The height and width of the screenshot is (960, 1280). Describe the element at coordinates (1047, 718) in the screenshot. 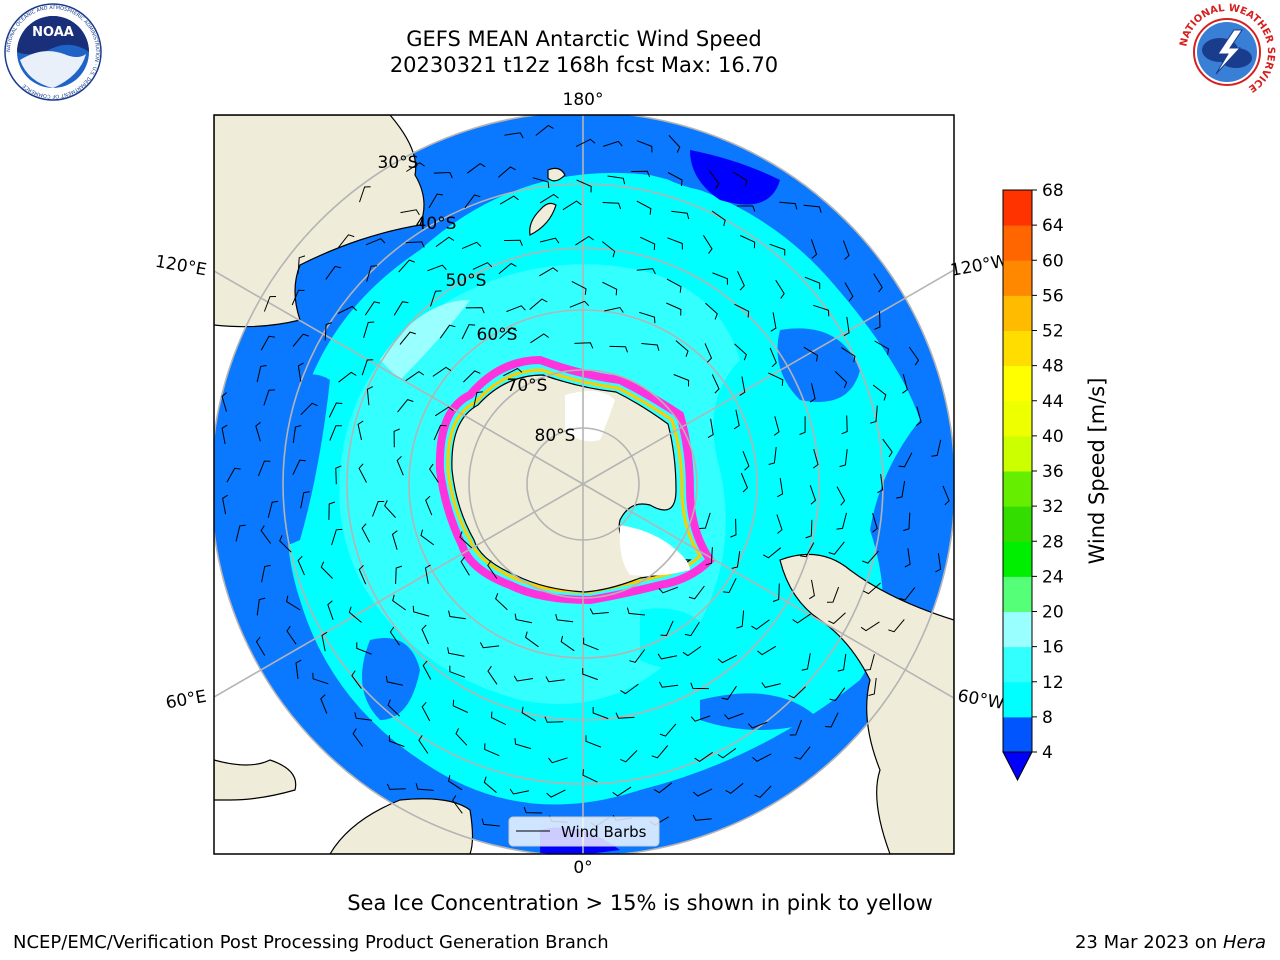

I see `colorbar-tick-label: 8` at that location.